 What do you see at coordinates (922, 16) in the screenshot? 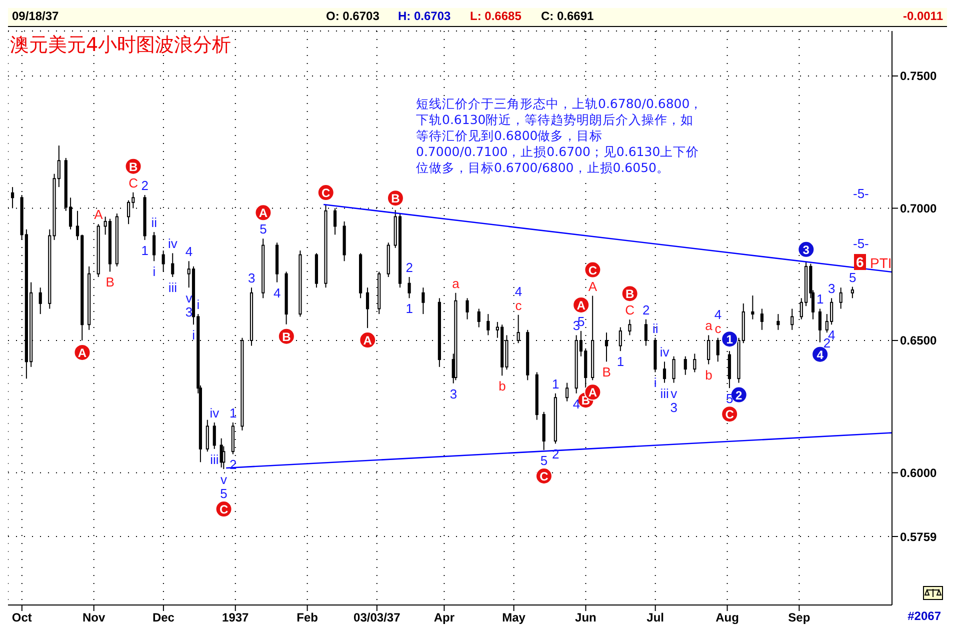
I see `text: -0.0011` at bounding box center [922, 16].